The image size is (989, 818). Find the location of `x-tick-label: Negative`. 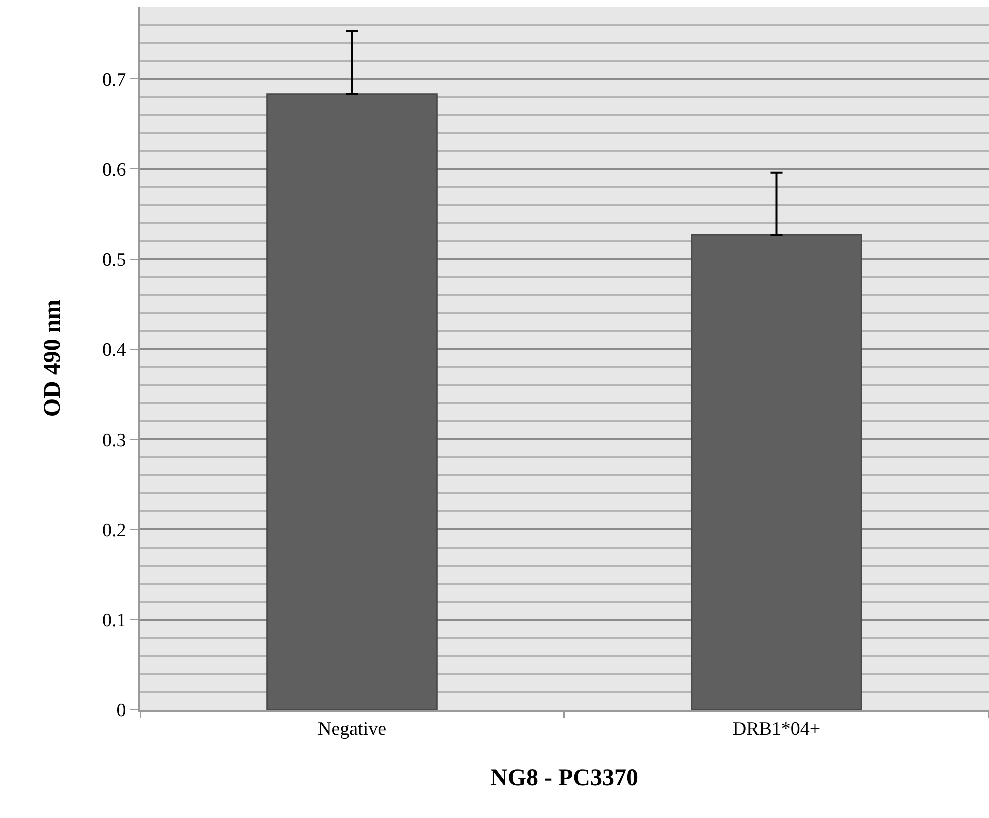

x-tick-label: Negative is located at coordinates (352, 729).